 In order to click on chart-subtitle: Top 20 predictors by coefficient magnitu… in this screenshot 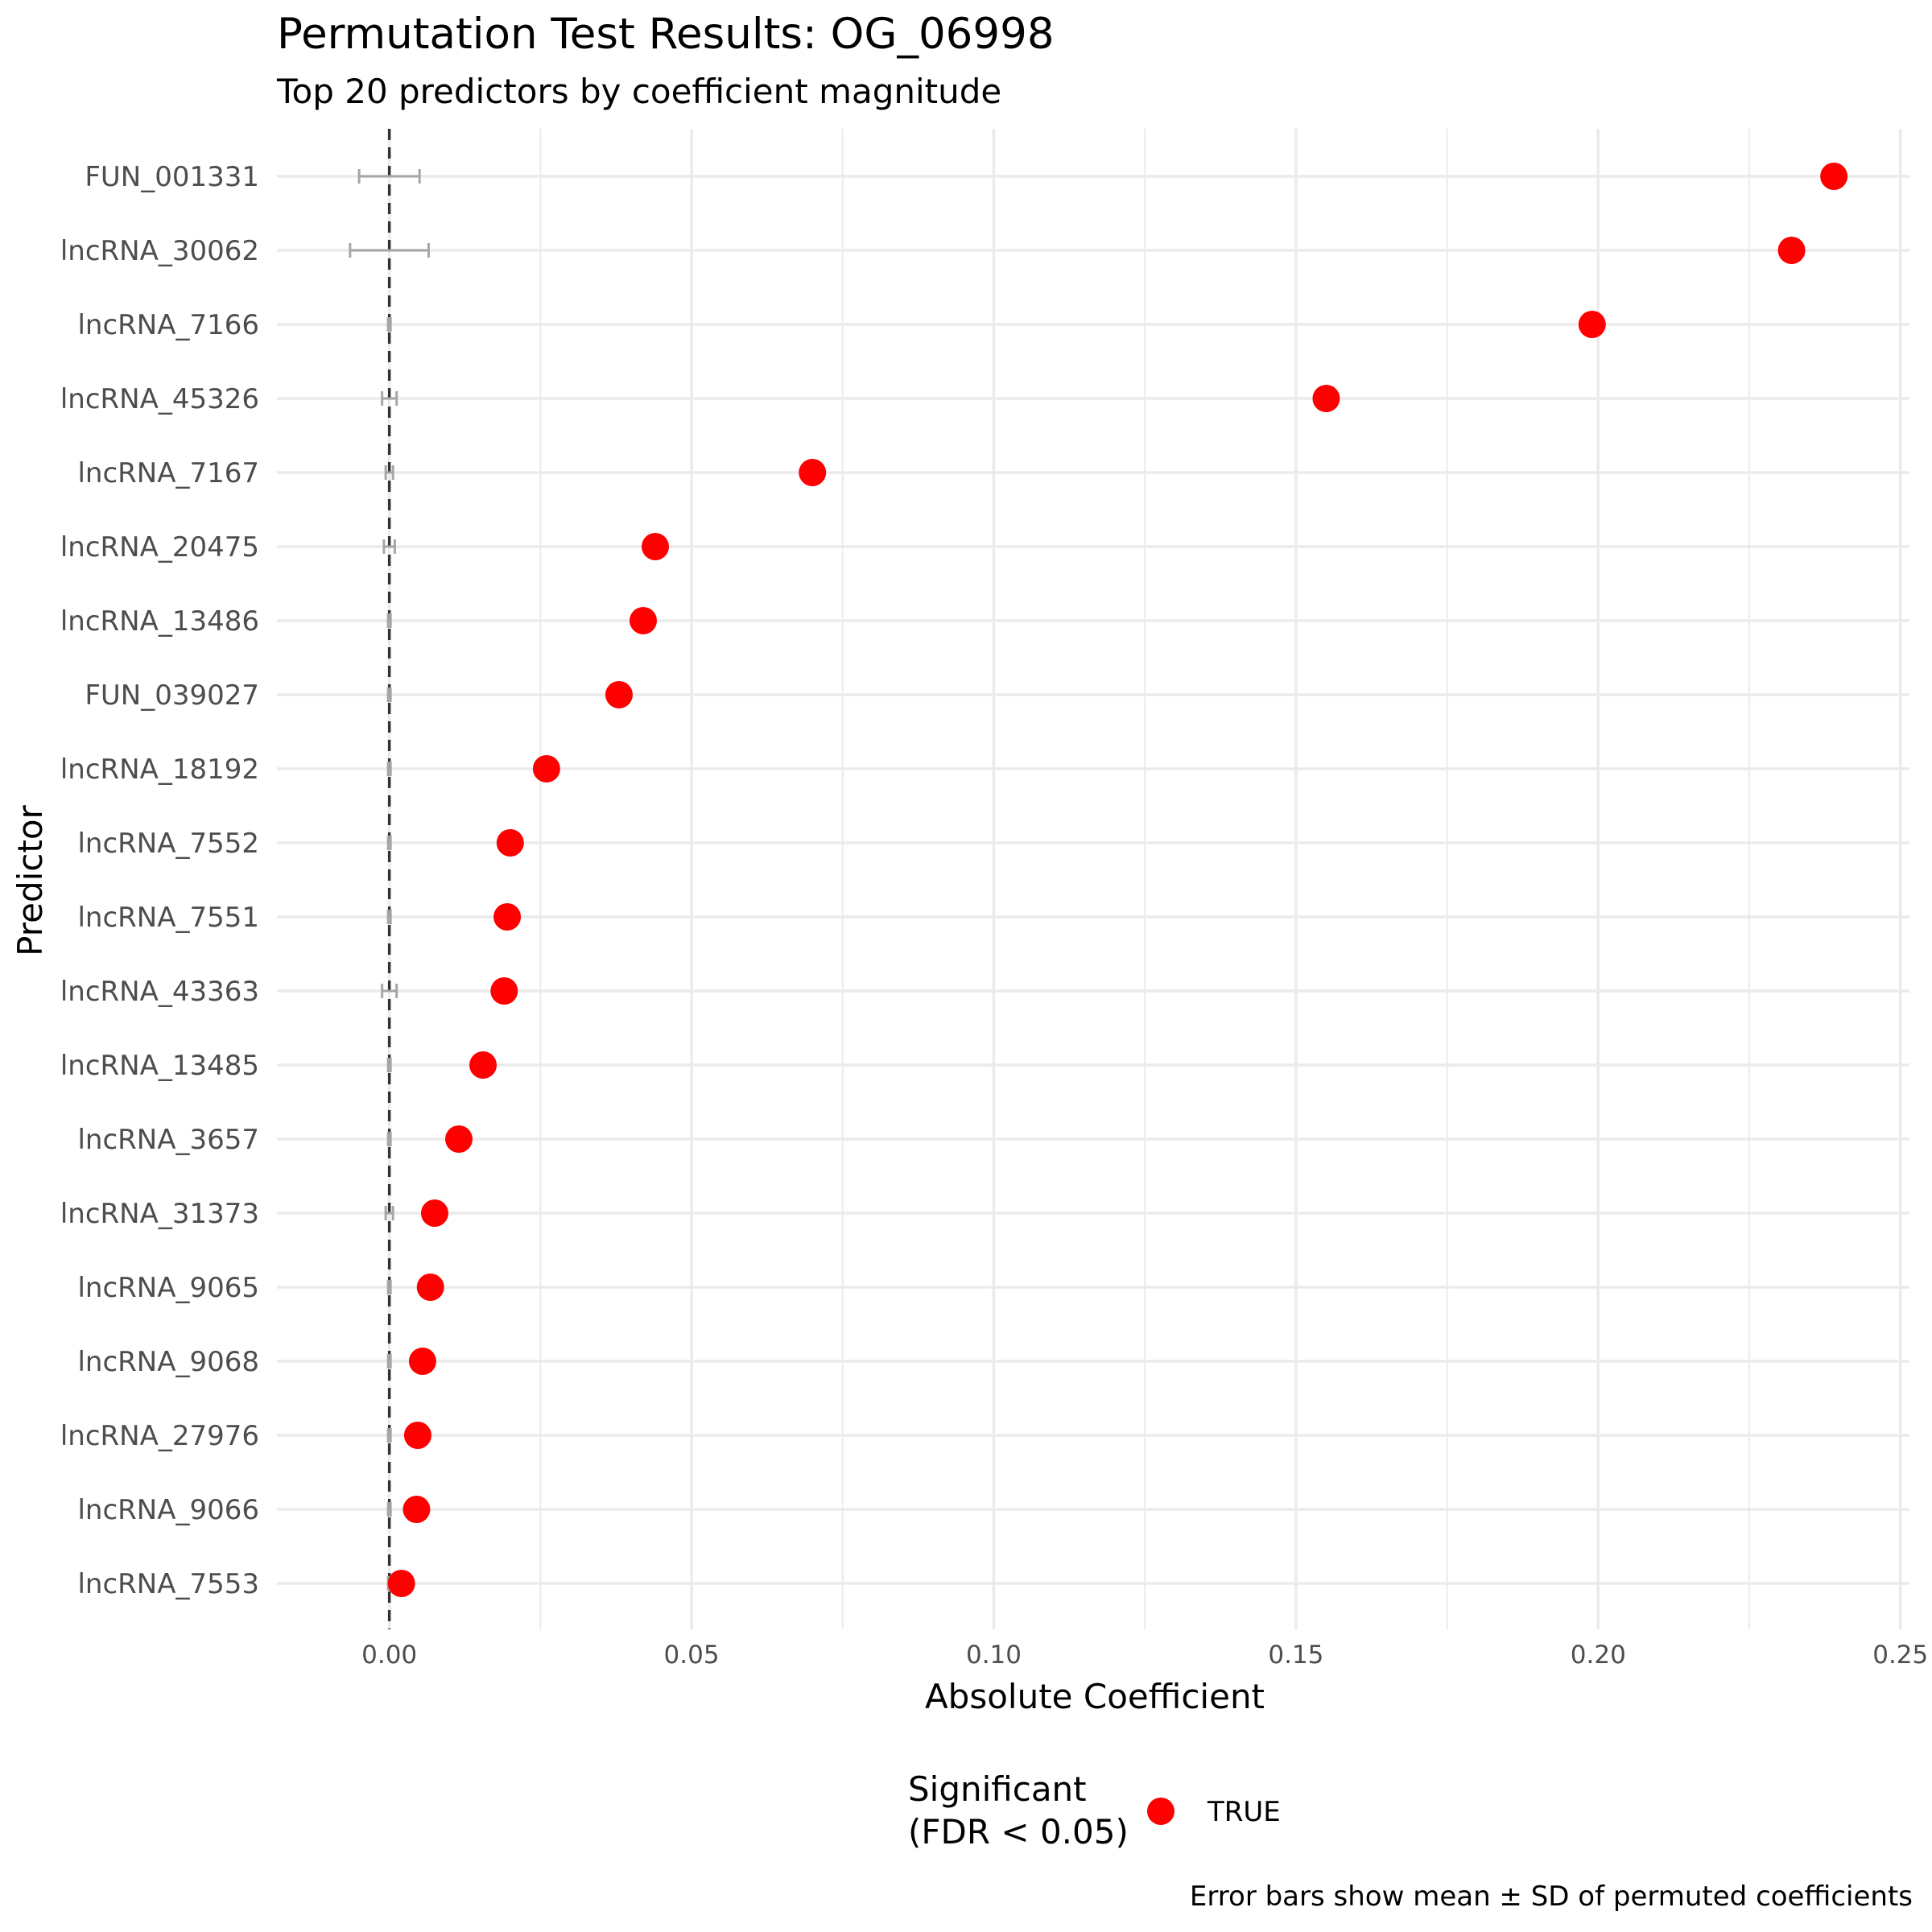, I will do `click(638, 91)`.